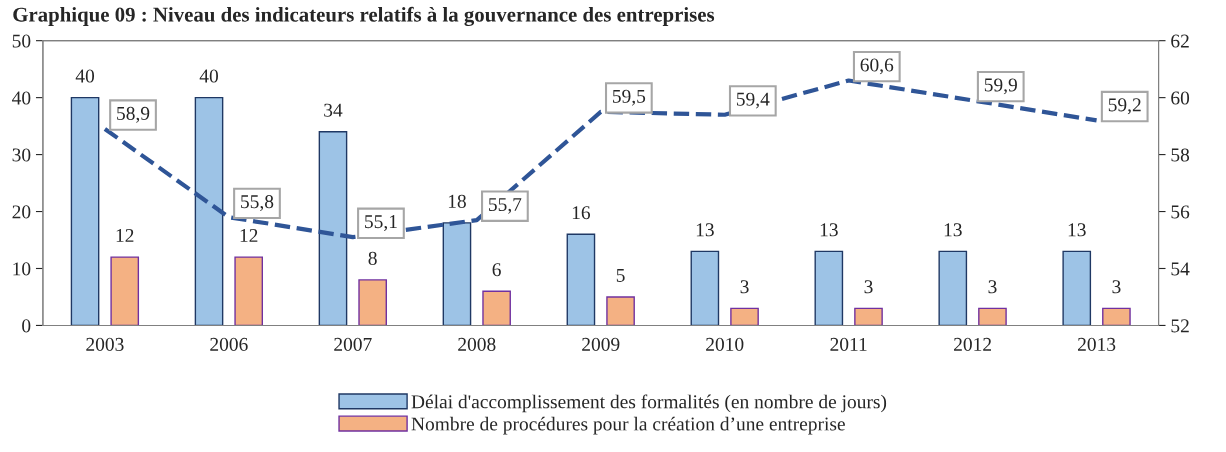  Describe the element at coordinates (1180, 269) in the screenshot. I see `y2-tick-label: 54` at that location.